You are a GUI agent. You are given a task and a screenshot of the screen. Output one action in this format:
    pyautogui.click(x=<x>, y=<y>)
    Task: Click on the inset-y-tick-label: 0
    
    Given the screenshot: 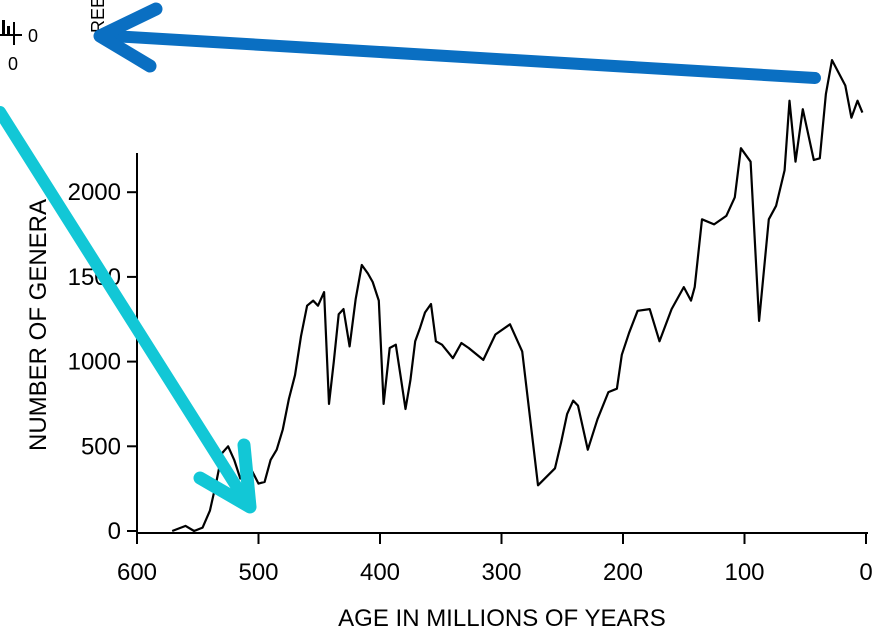 What is the action you would take?
    pyautogui.click(x=33, y=36)
    